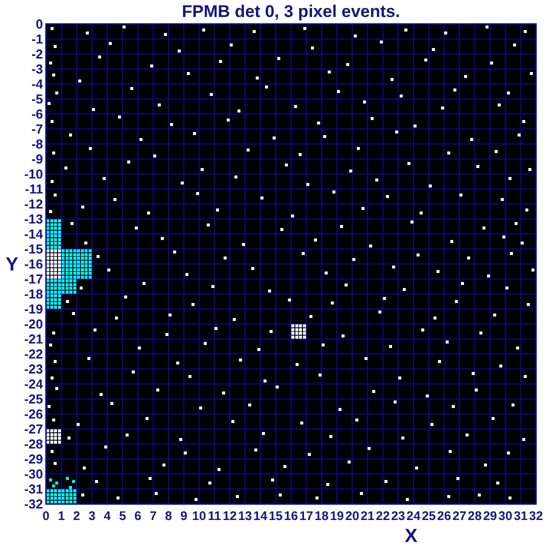 This screenshot has height=550, width=550. Describe the element at coordinates (37, 54) in the screenshot. I see `y-tick-label: -2` at that location.